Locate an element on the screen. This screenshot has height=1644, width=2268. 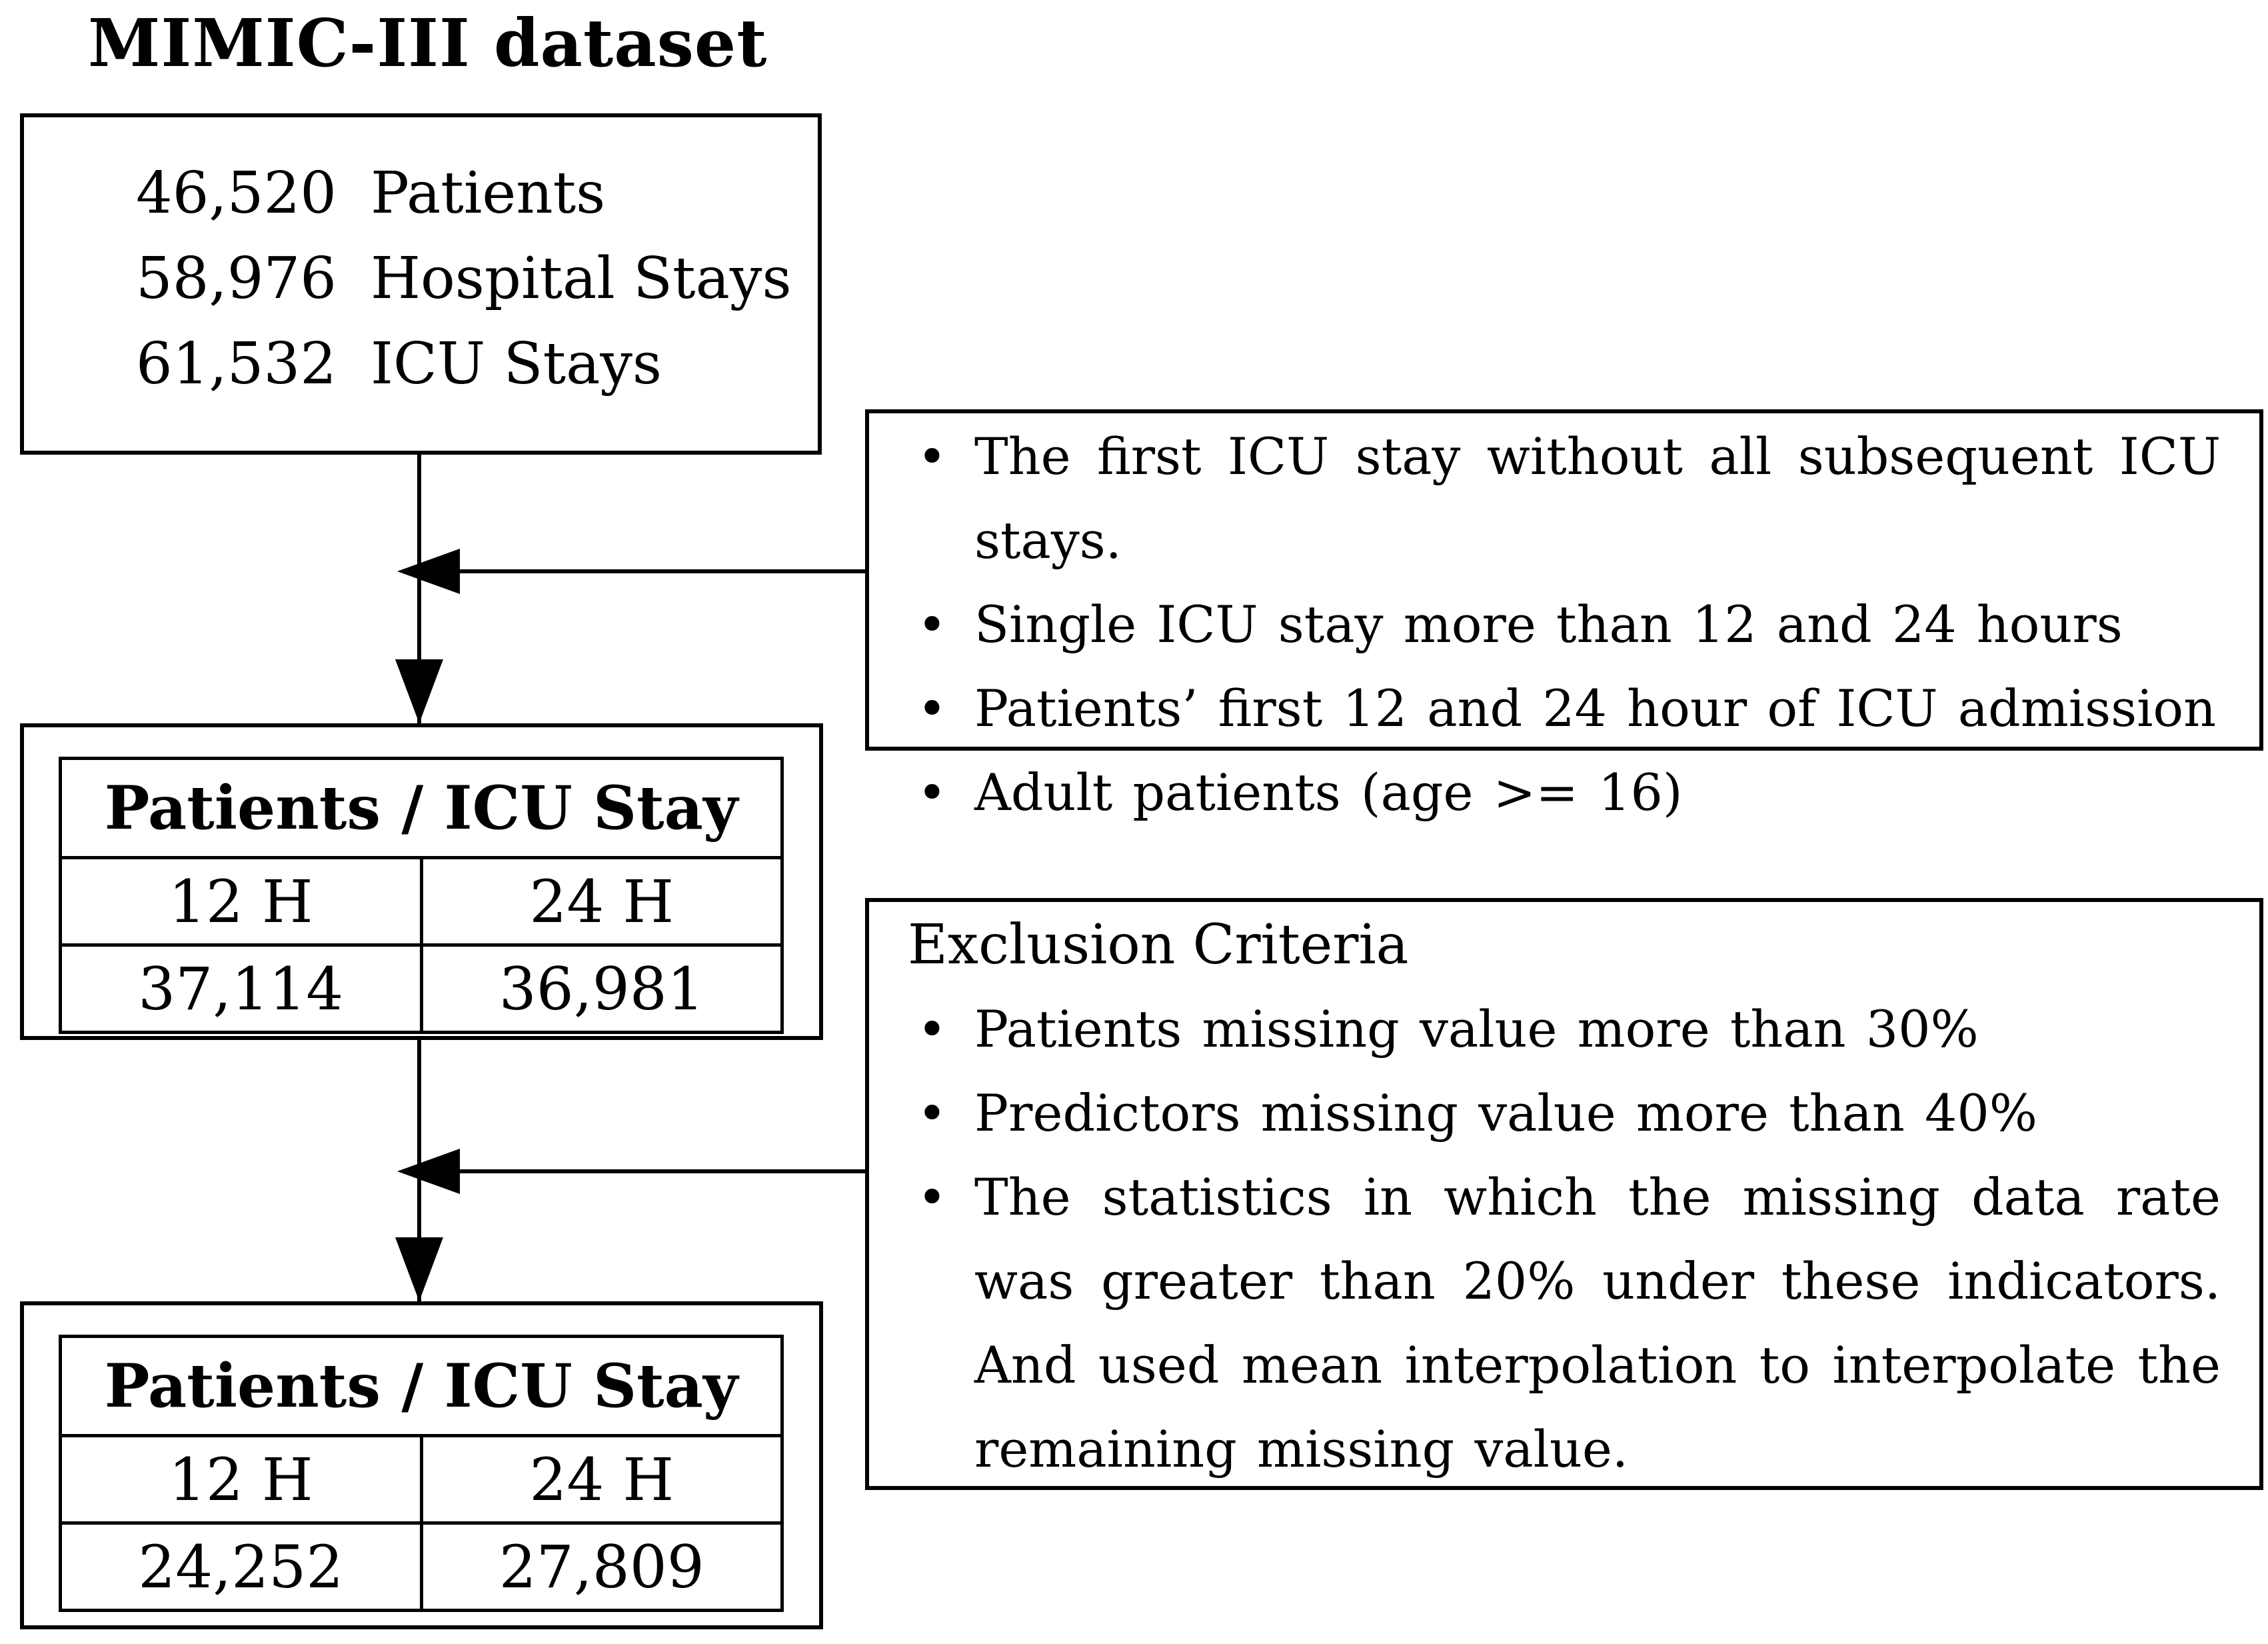
stat-value: 61,532 is located at coordinates (236, 364).